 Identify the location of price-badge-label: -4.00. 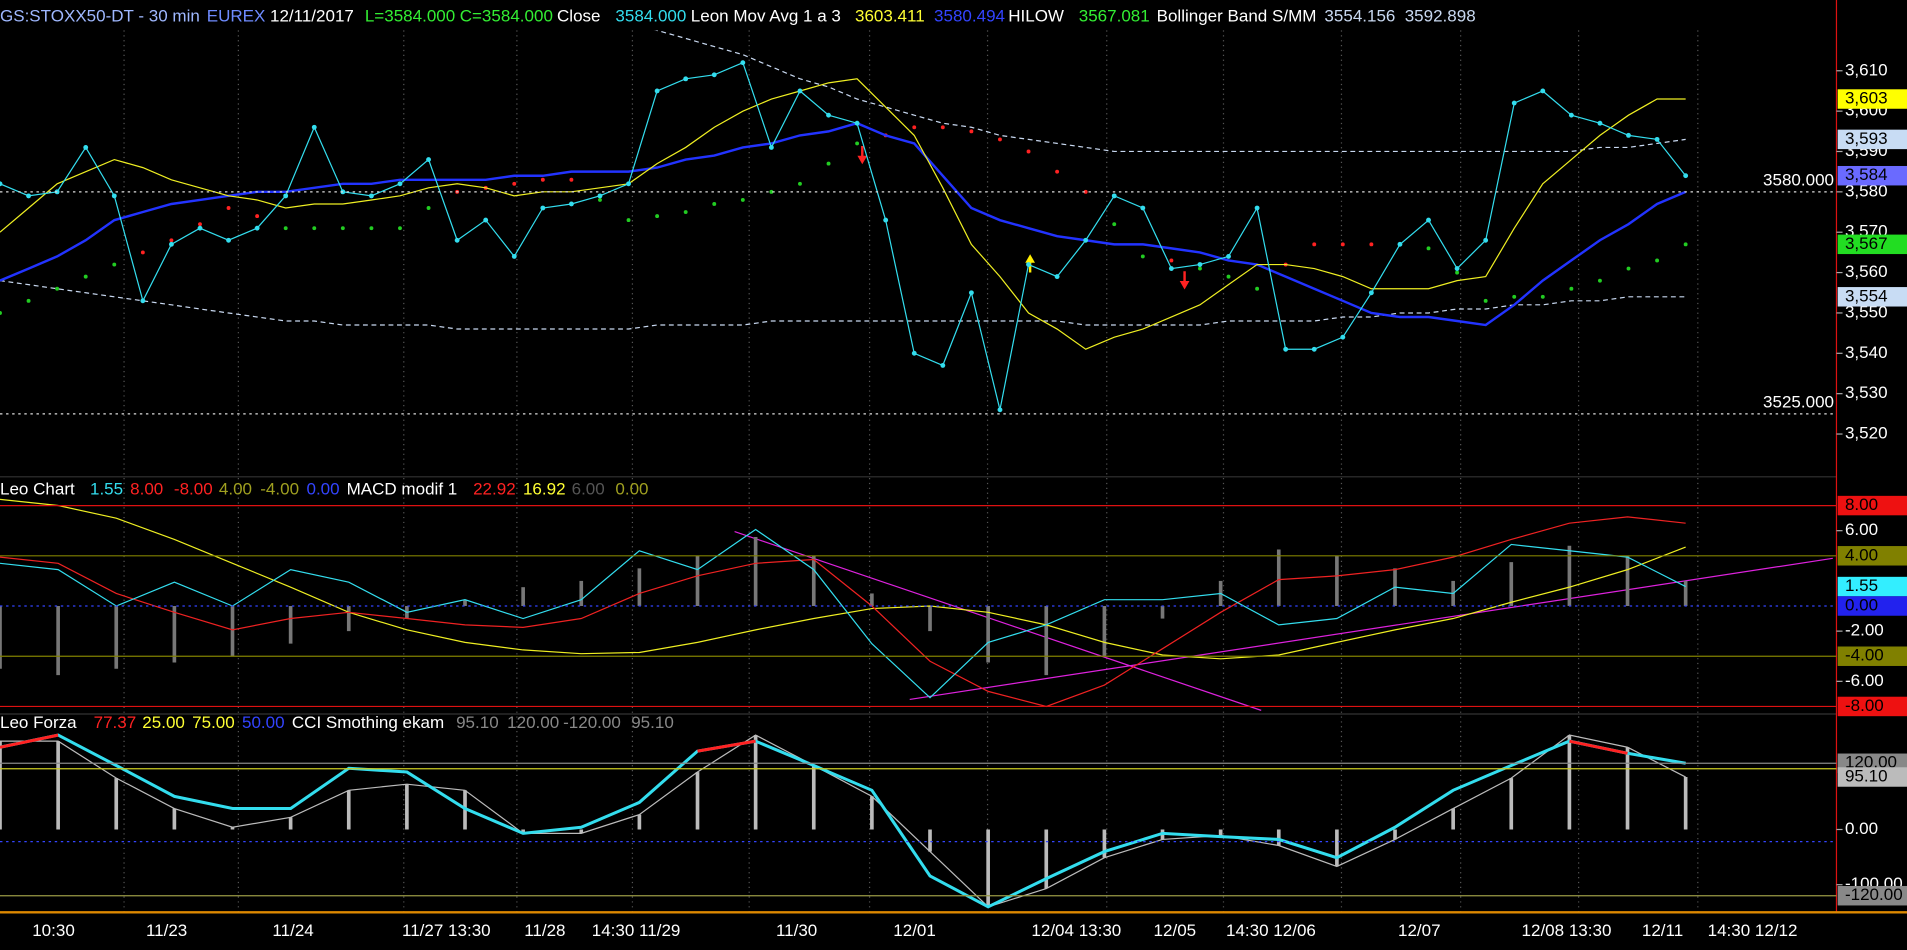
(1864, 655).